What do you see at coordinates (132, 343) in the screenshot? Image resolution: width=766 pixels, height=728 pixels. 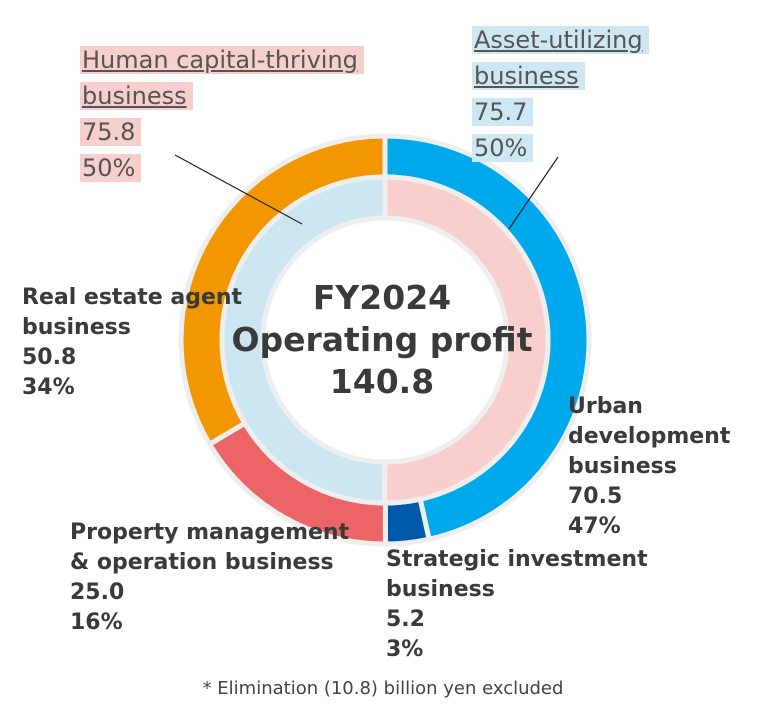 I see `label-real-estate-agent: Real estate agent business 50.8 34%` at bounding box center [132, 343].